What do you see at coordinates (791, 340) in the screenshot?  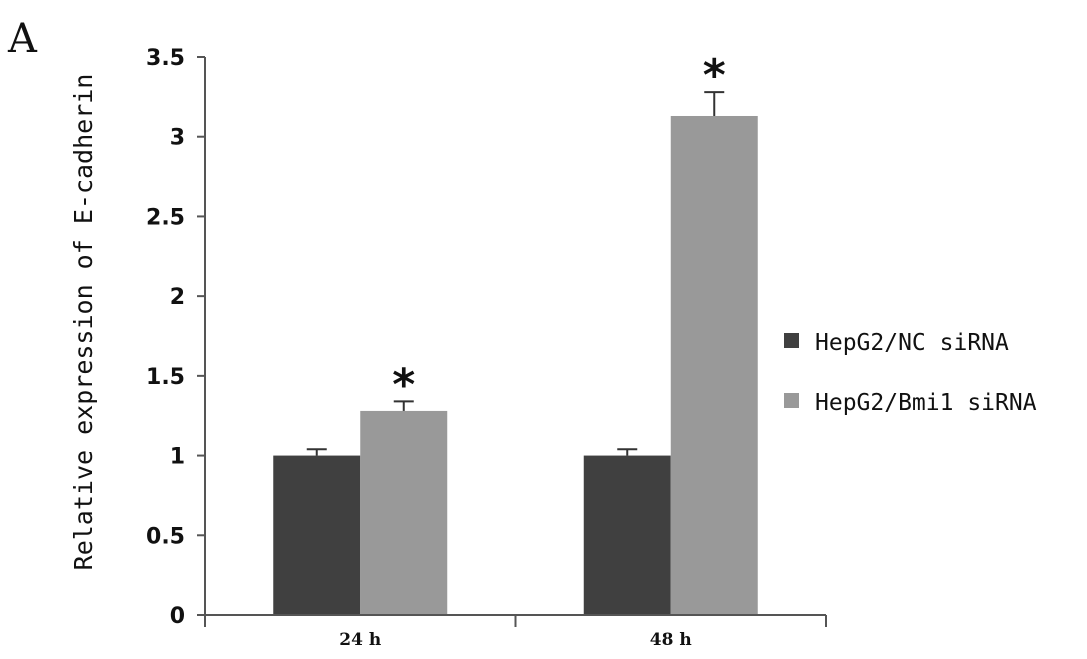 I see `legend-swatch-nc-sirna` at bounding box center [791, 340].